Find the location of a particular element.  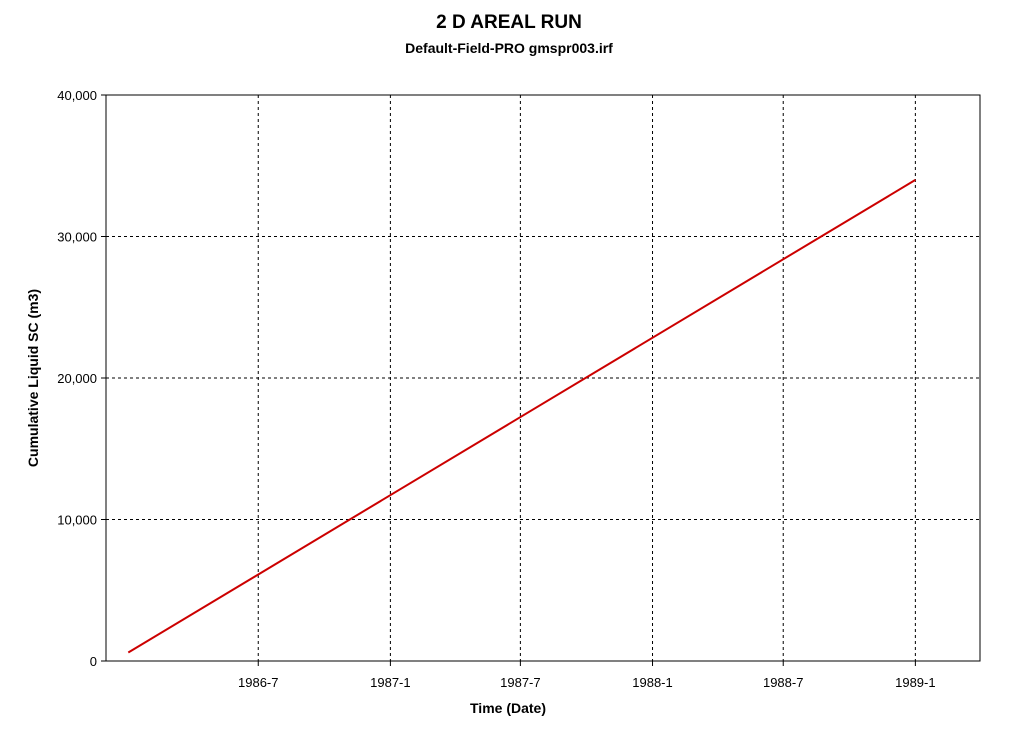

y-tick-label: 0 is located at coordinates (93, 661).